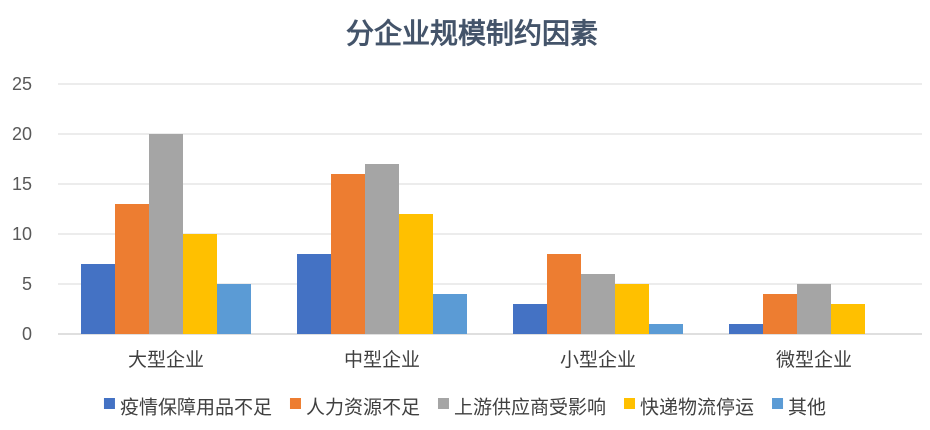 The width and height of the screenshot is (930, 430). Describe the element at coordinates (598, 360) in the screenshot. I see `x-tick-label: 小型企业` at that location.